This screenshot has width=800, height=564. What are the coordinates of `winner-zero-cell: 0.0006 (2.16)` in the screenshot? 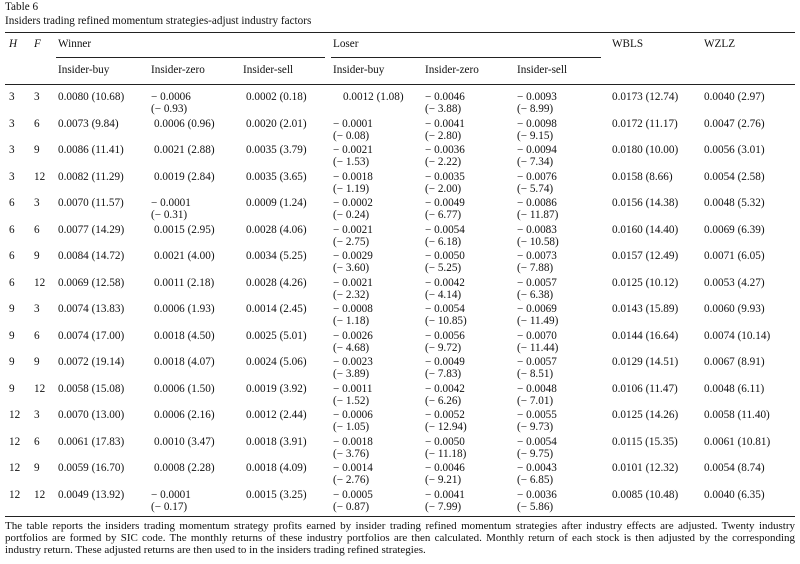 It's located at (184, 415).